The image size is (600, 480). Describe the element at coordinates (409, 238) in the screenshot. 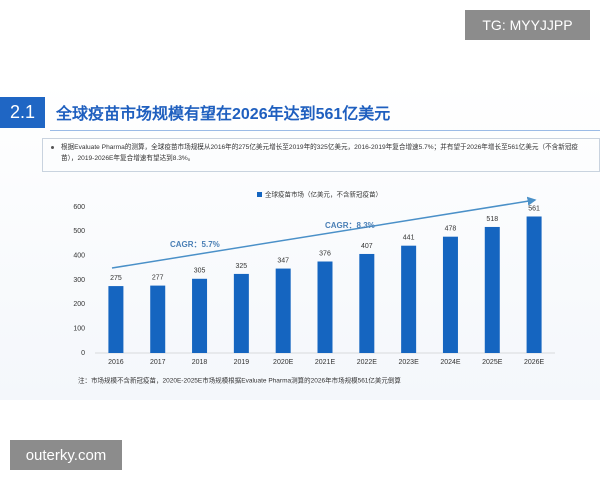

I see `value-label: 441` at that location.